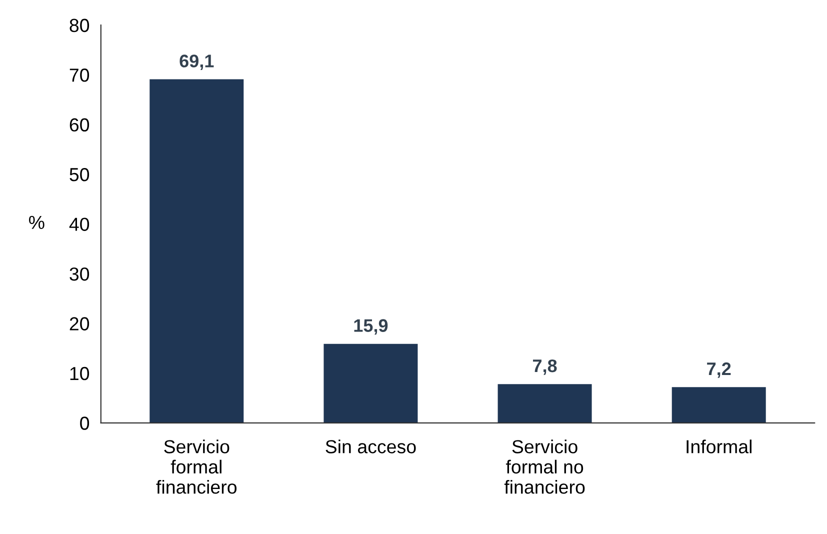 The image size is (827, 534). Describe the element at coordinates (371, 327) in the screenshot. I see `data-label: 15,9` at that location.